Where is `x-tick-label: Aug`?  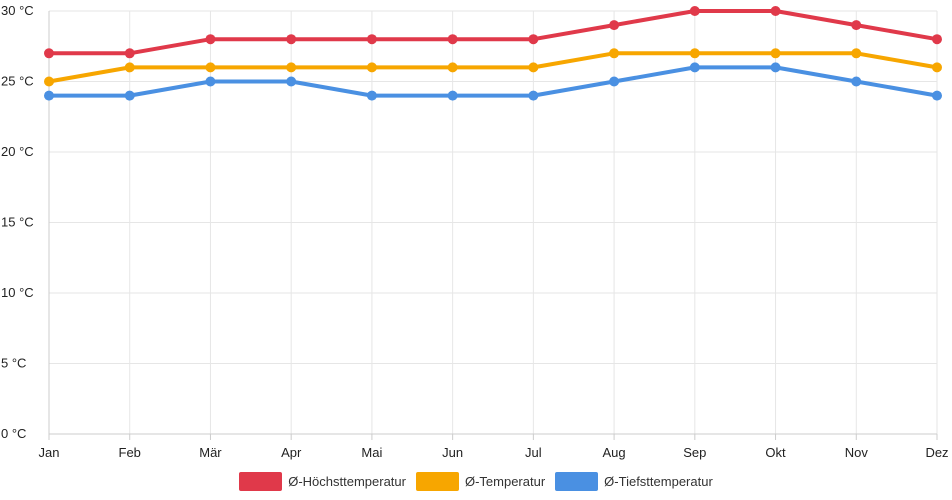
x-tick-label: Aug is located at coordinates (614, 452).